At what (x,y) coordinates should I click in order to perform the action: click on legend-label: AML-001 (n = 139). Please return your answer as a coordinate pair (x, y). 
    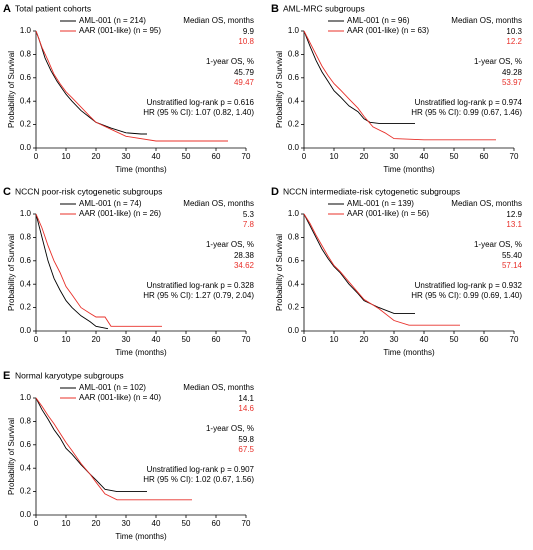
    Looking at the image, I should click on (380, 203).